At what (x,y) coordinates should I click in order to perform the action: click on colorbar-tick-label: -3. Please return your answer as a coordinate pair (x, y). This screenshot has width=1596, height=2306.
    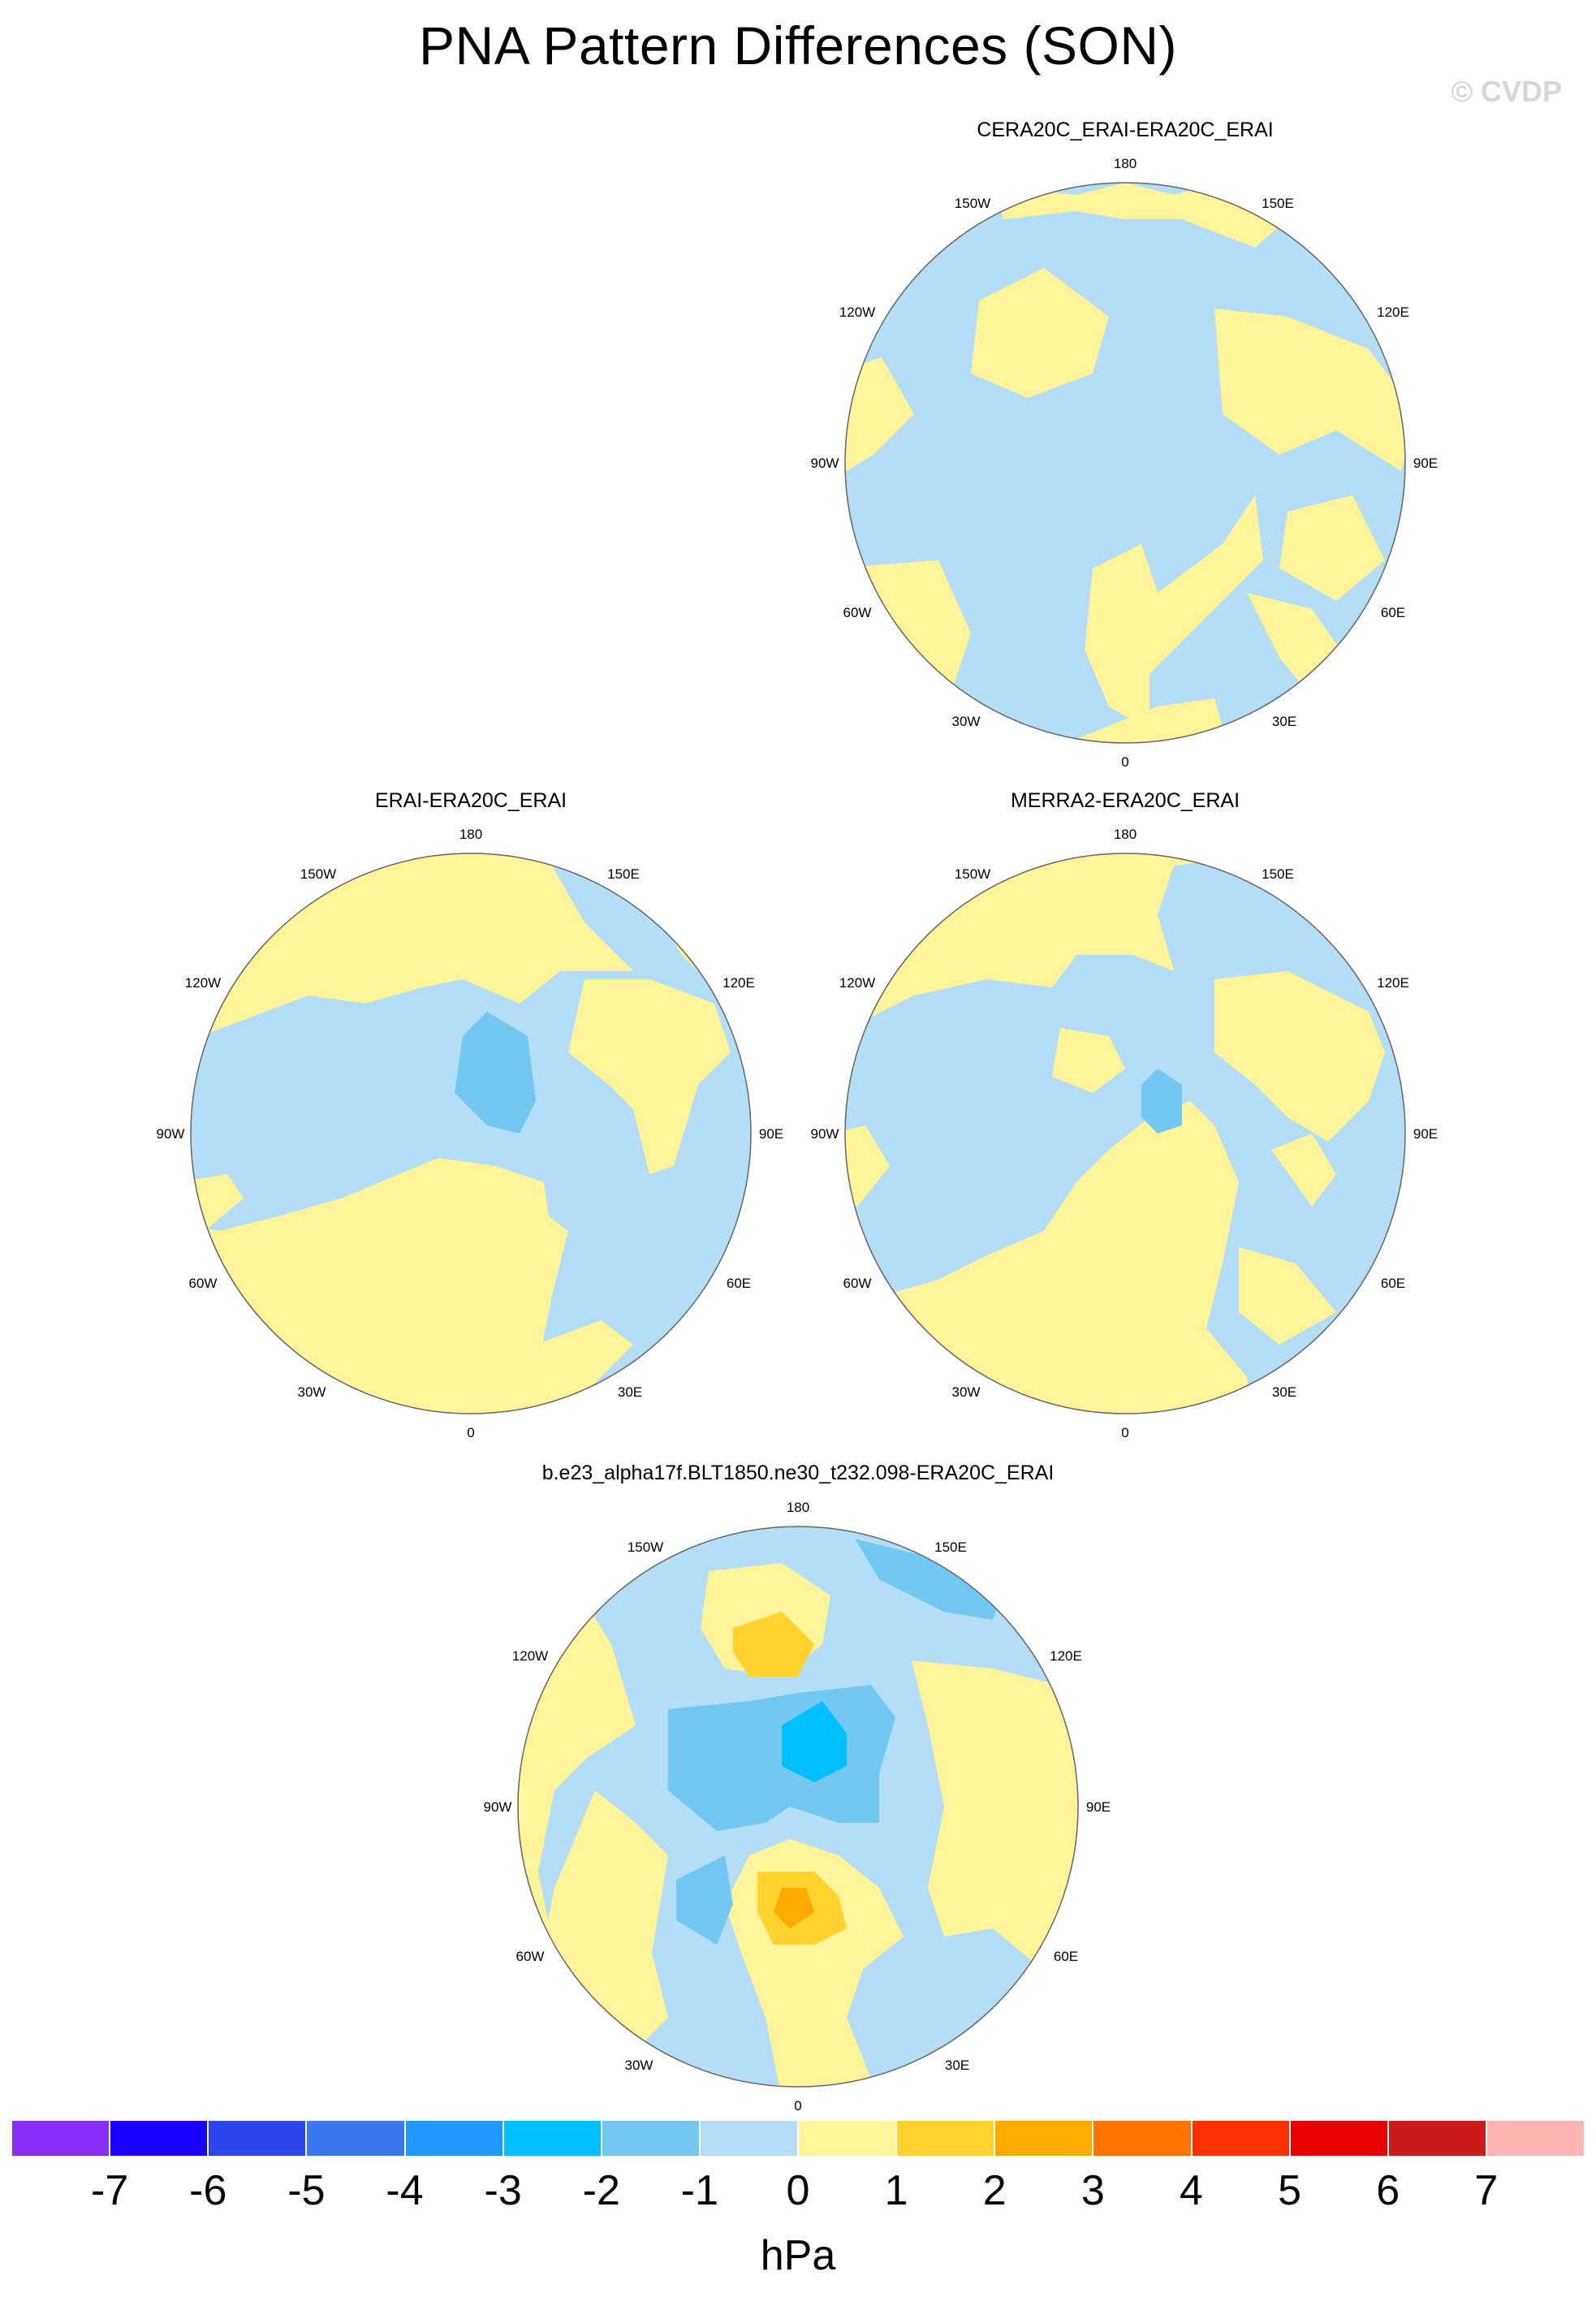
    Looking at the image, I should click on (503, 2190).